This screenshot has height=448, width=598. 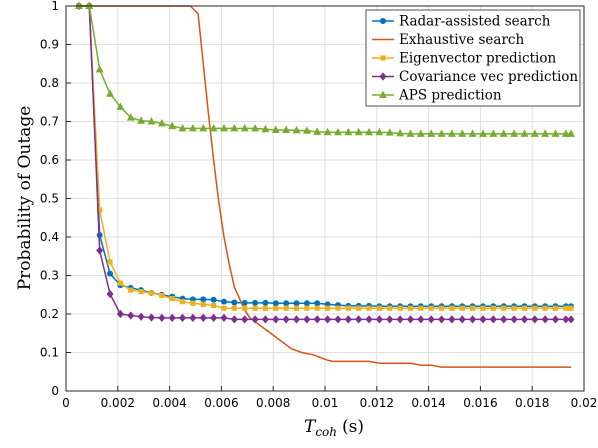 I want to click on legend-item: Covariance vec prediction, so click(x=475, y=77).